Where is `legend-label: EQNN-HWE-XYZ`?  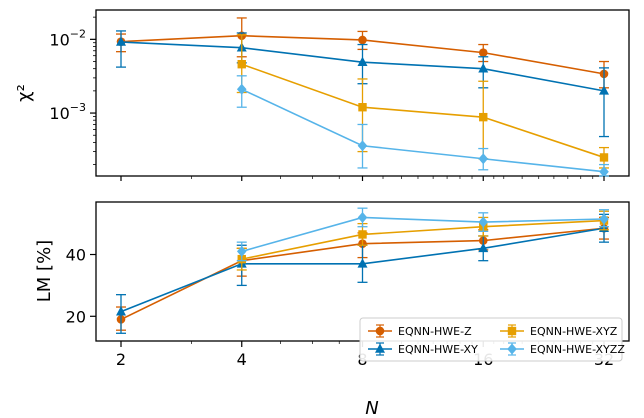 legend-label: EQNN-HWE-XYZ is located at coordinates (574, 331).